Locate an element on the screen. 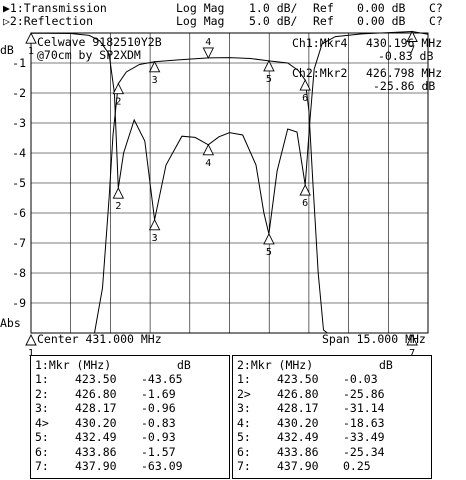  ch1-row-id: 1: is located at coordinates (42, 379).